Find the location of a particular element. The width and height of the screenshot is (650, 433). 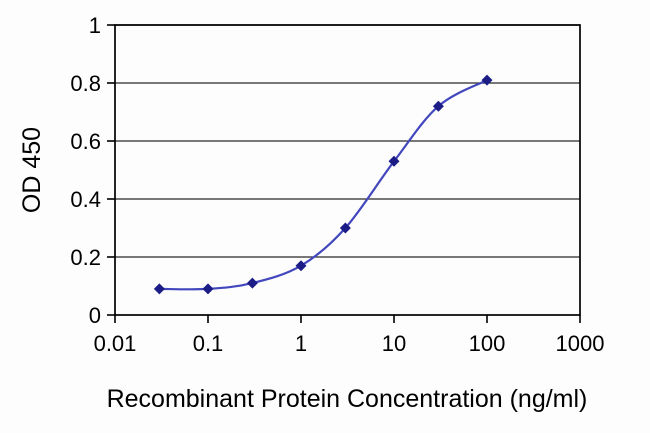

y-tick-label: 0.2 is located at coordinates (85, 257).